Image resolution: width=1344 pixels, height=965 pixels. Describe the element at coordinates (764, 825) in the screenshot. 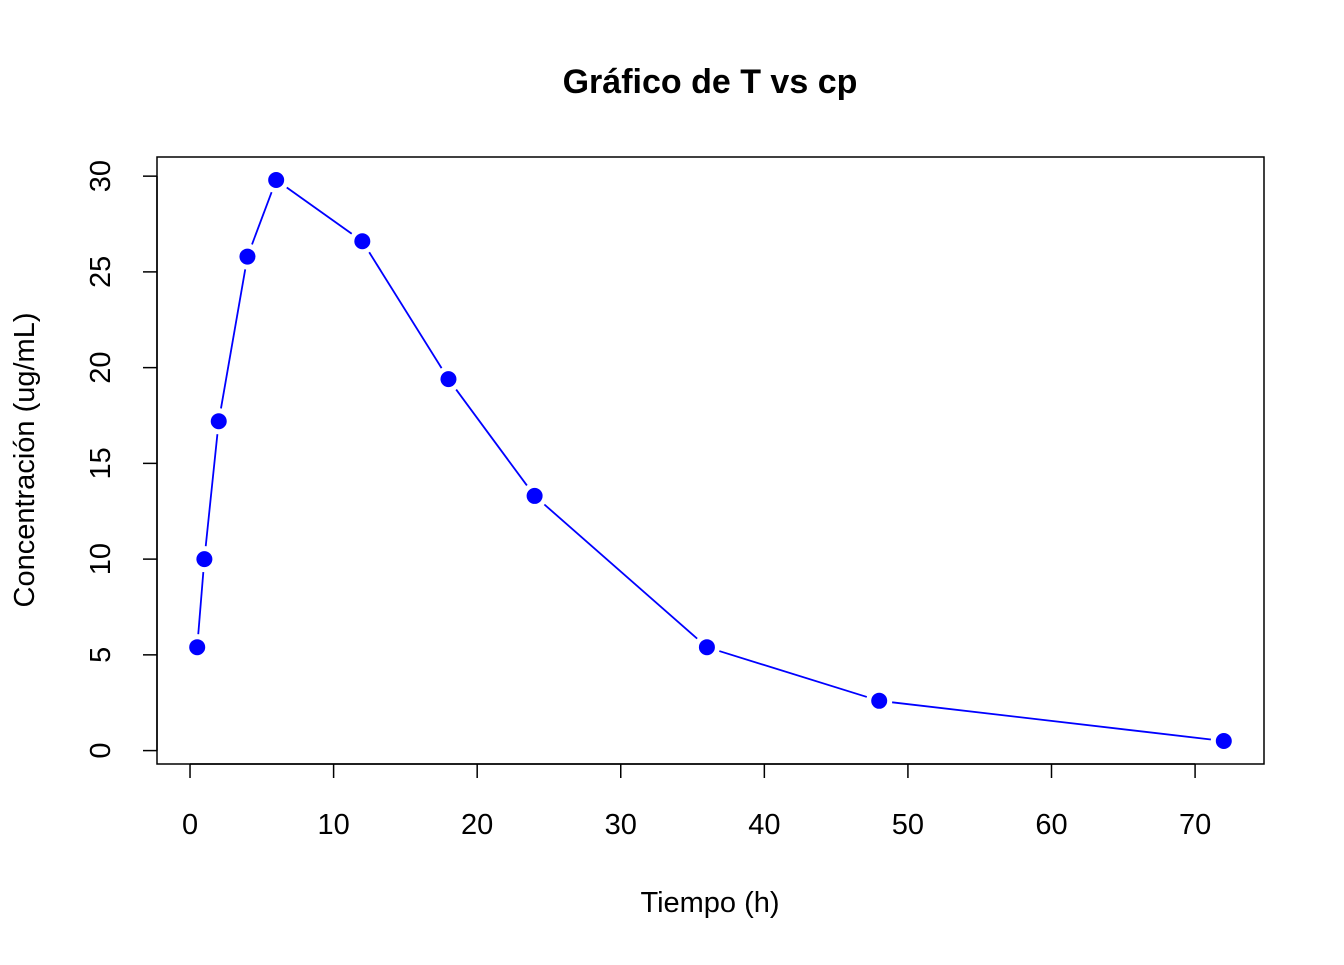

I see `x-tick-label: 40` at that location.